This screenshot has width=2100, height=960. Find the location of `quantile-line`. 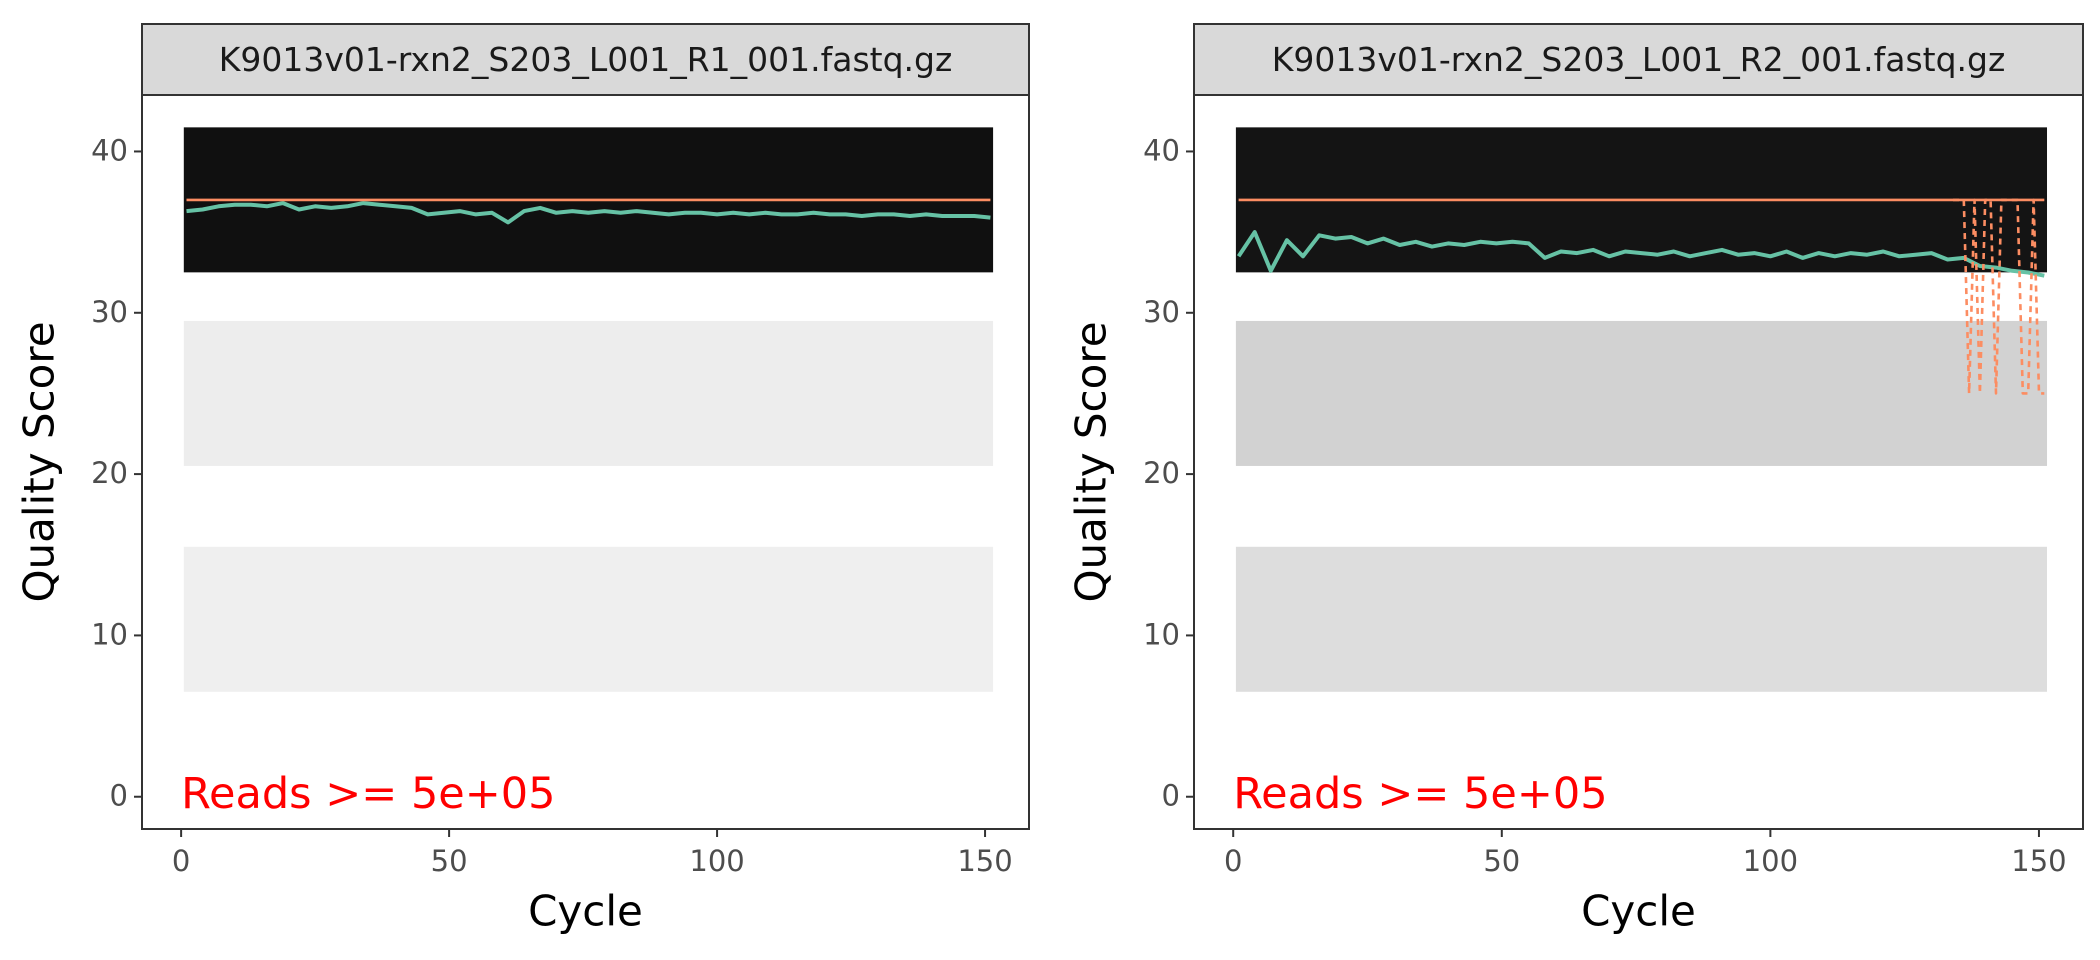

quantile-line is located at coordinates (1999, 296).